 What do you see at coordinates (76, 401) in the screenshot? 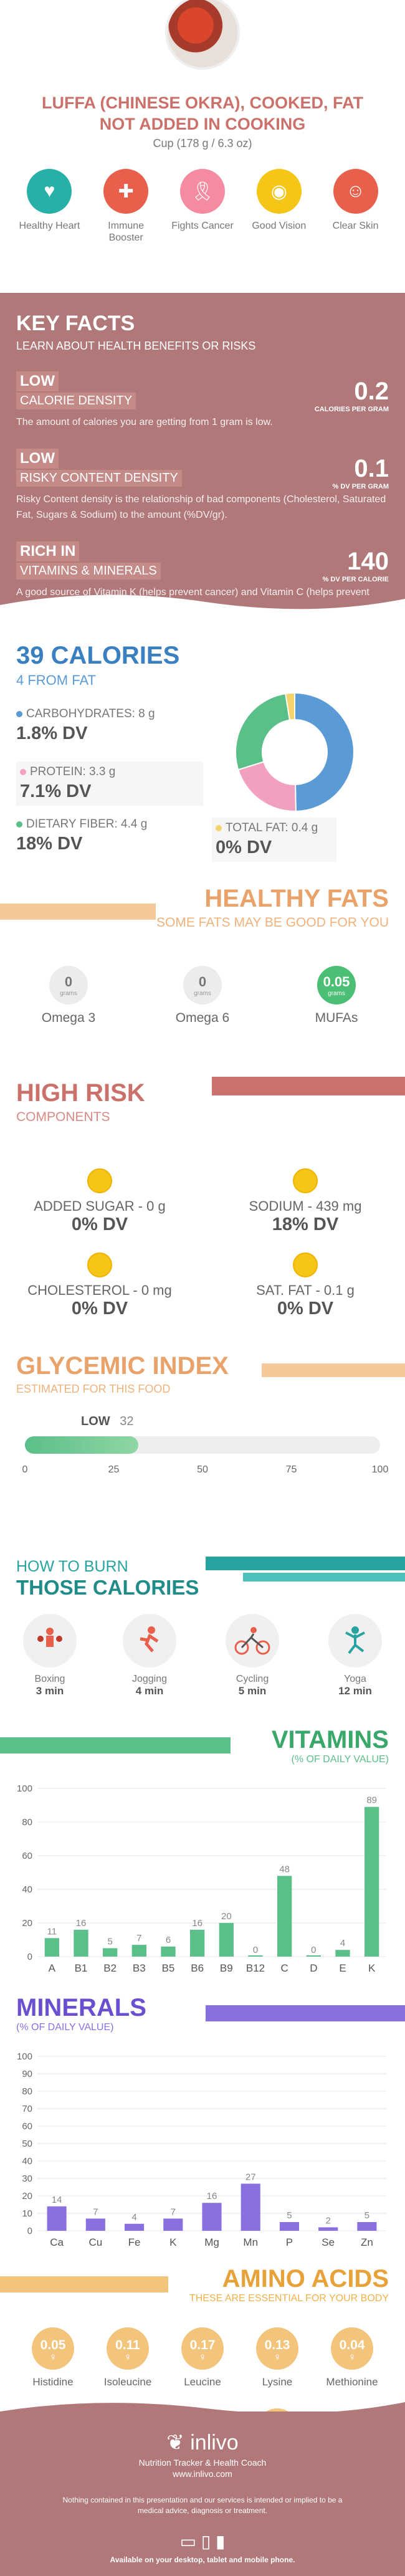
I see `fact-name: CALORIE DENSITY` at bounding box center [76, 401].